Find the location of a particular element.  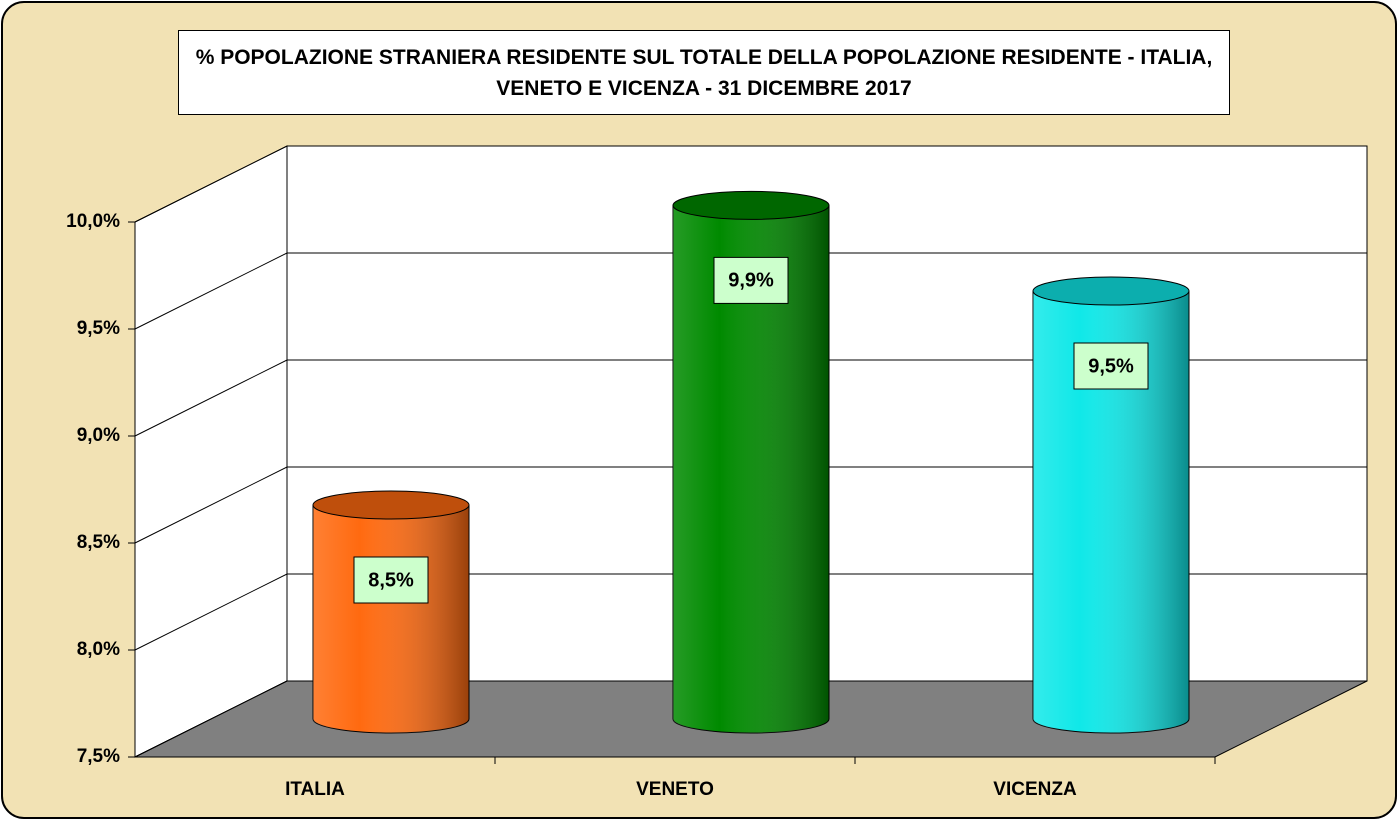

value-label: 9,5% is located at coordinates (1111, 366).